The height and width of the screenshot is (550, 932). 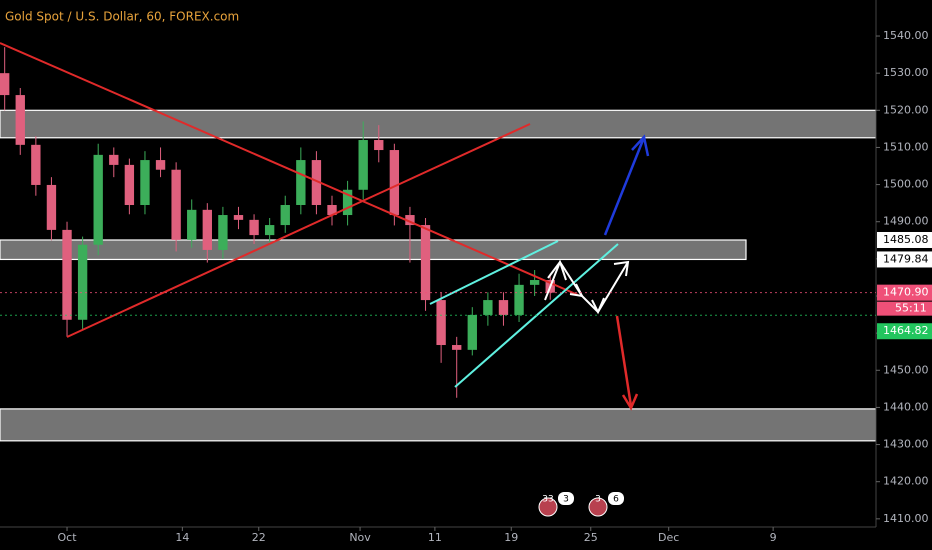 What do you see at coordinates (668, 537) in the screenshot?
I see `x-tick-label: Dec` at bounding box center [668, 537].